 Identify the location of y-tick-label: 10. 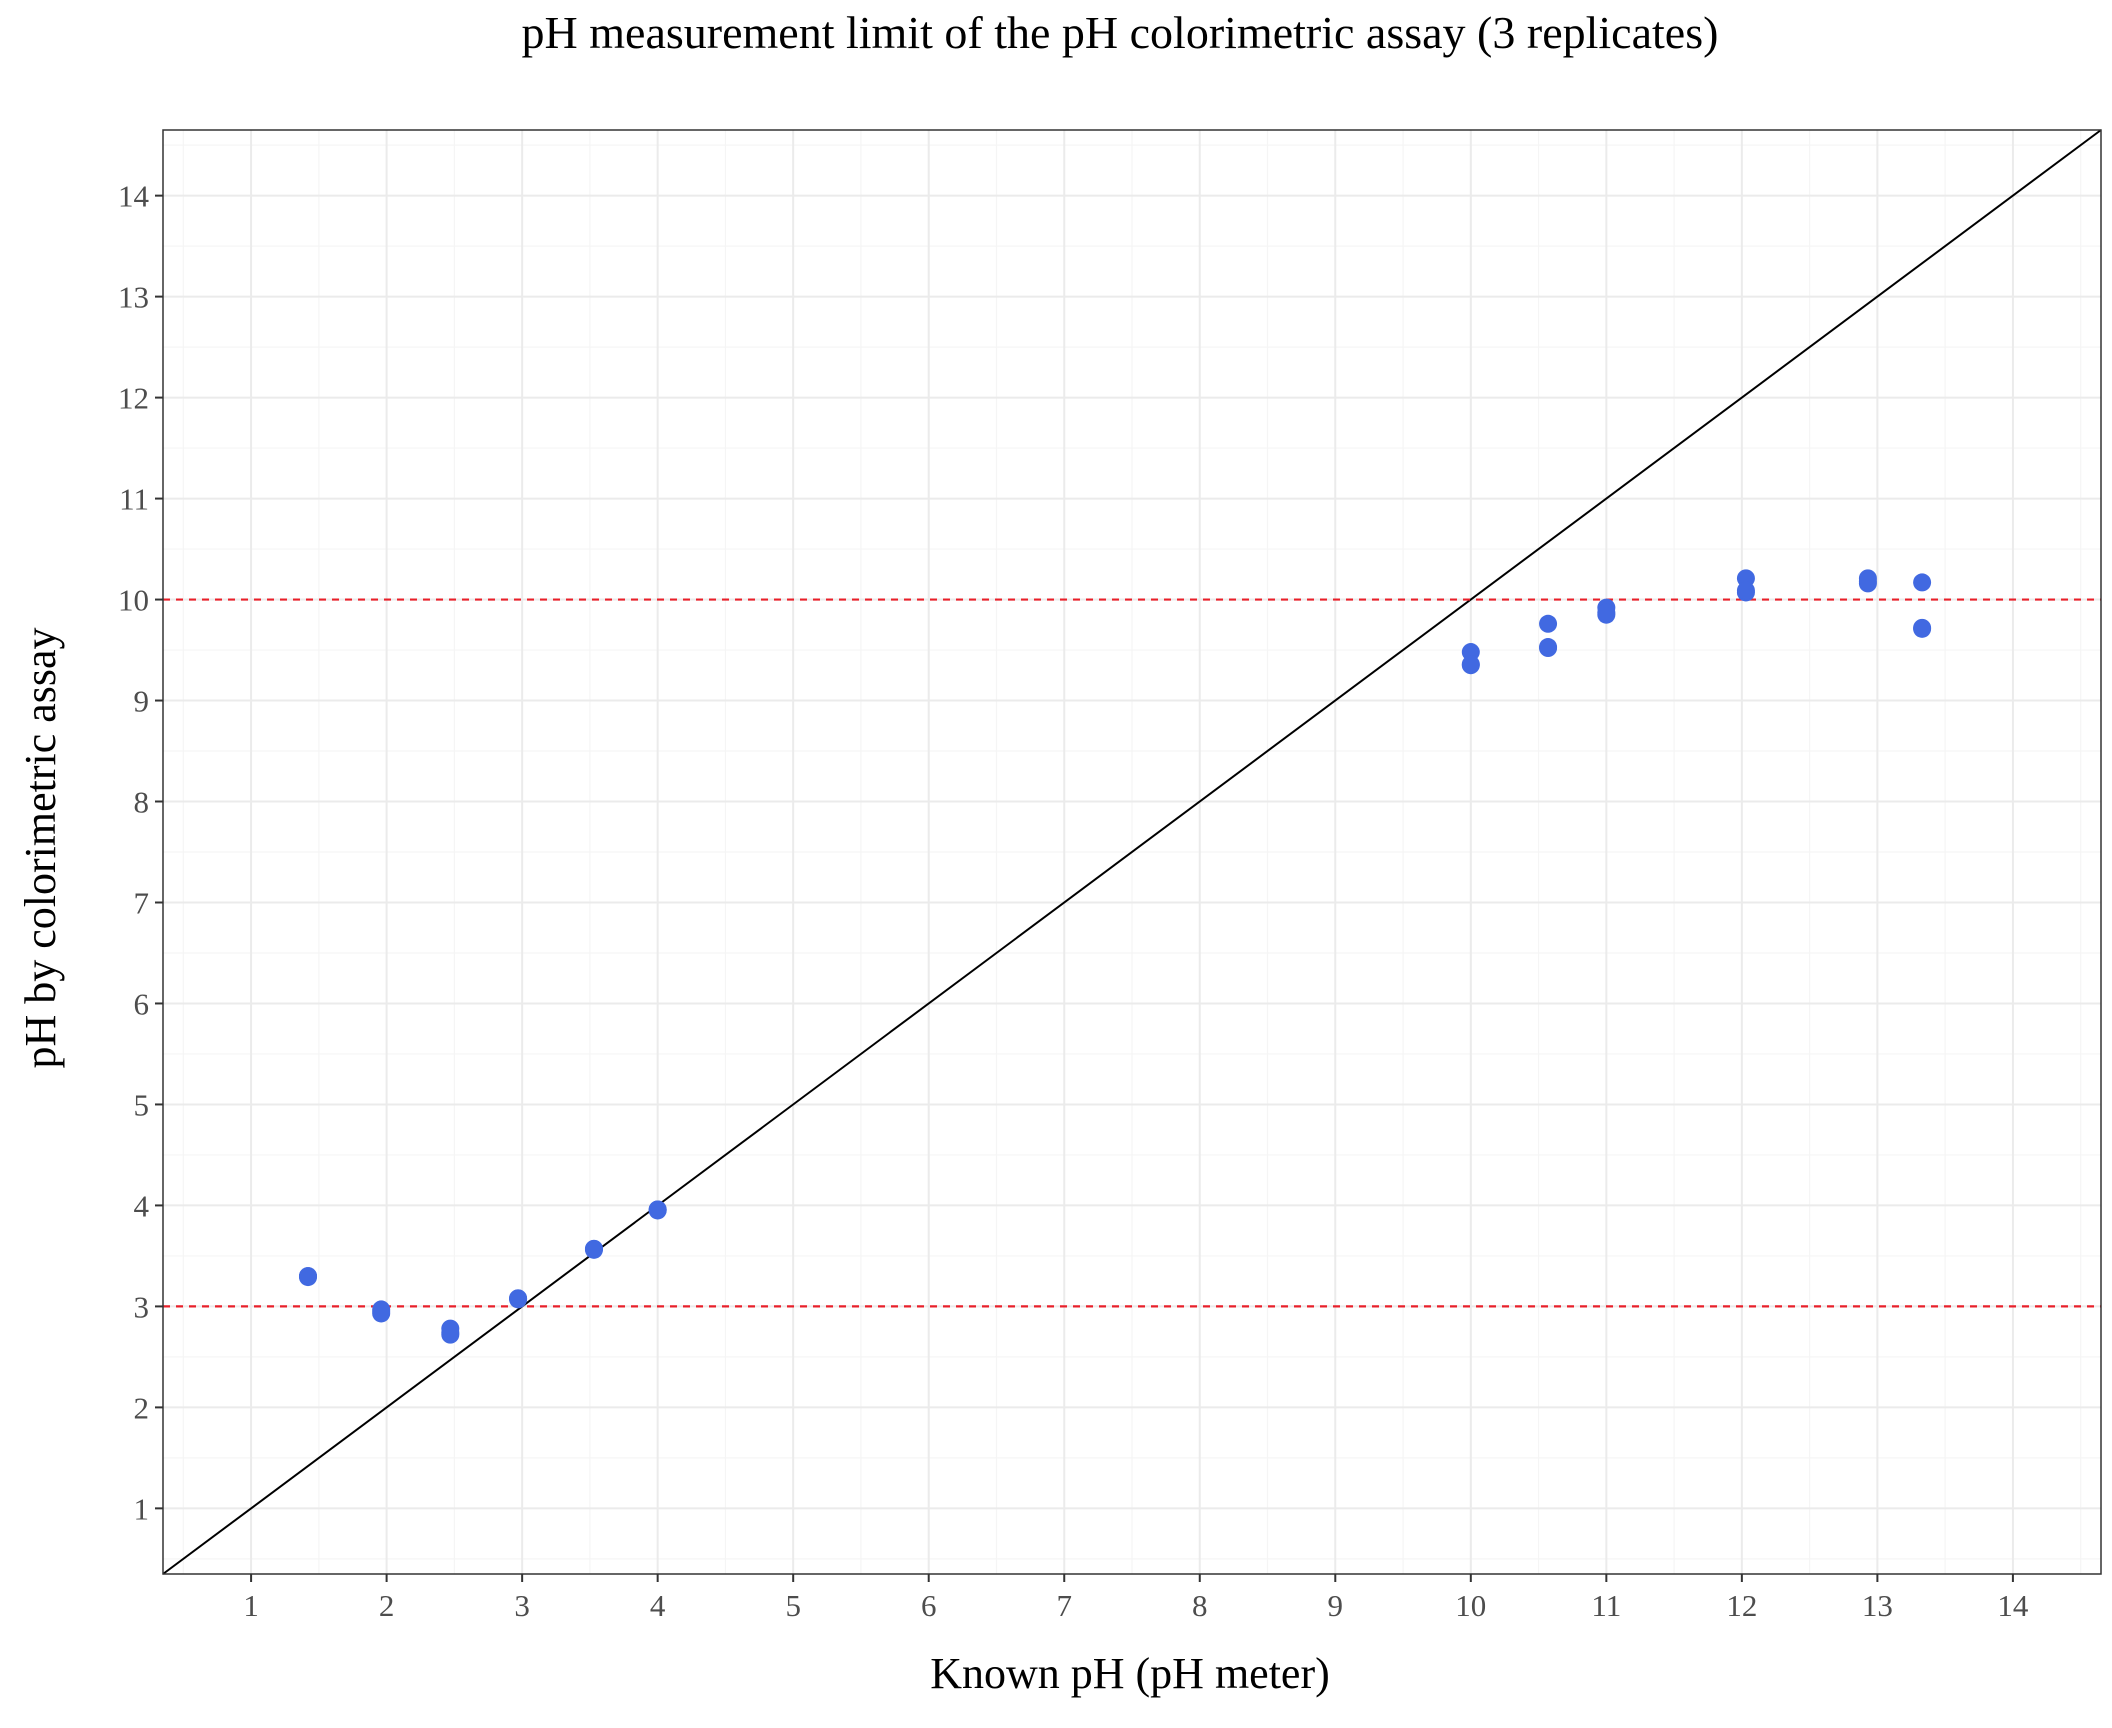
(133, 600).